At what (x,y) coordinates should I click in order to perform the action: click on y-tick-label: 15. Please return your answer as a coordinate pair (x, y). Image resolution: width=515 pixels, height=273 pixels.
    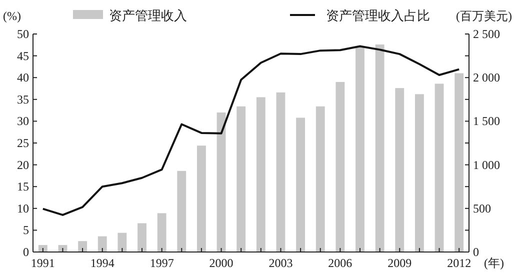
    Looking at the image, I should click on (23, 187).